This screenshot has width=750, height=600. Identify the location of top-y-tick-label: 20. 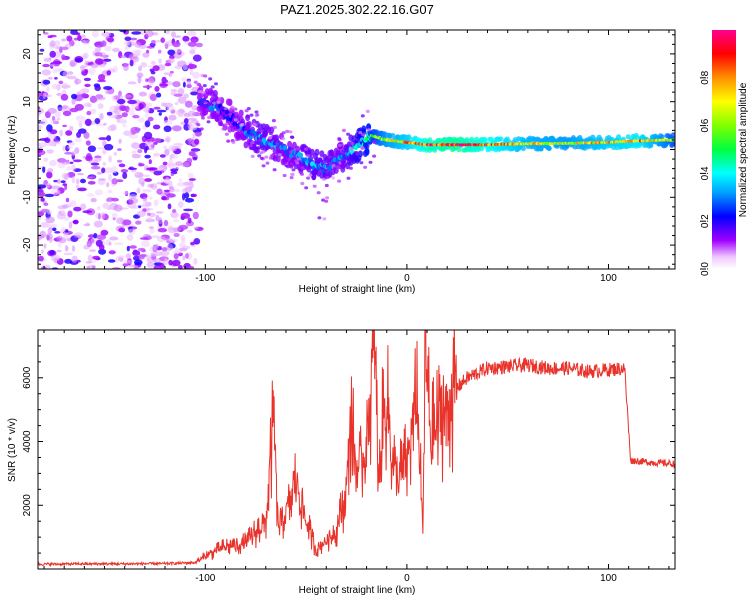
(27, 54).